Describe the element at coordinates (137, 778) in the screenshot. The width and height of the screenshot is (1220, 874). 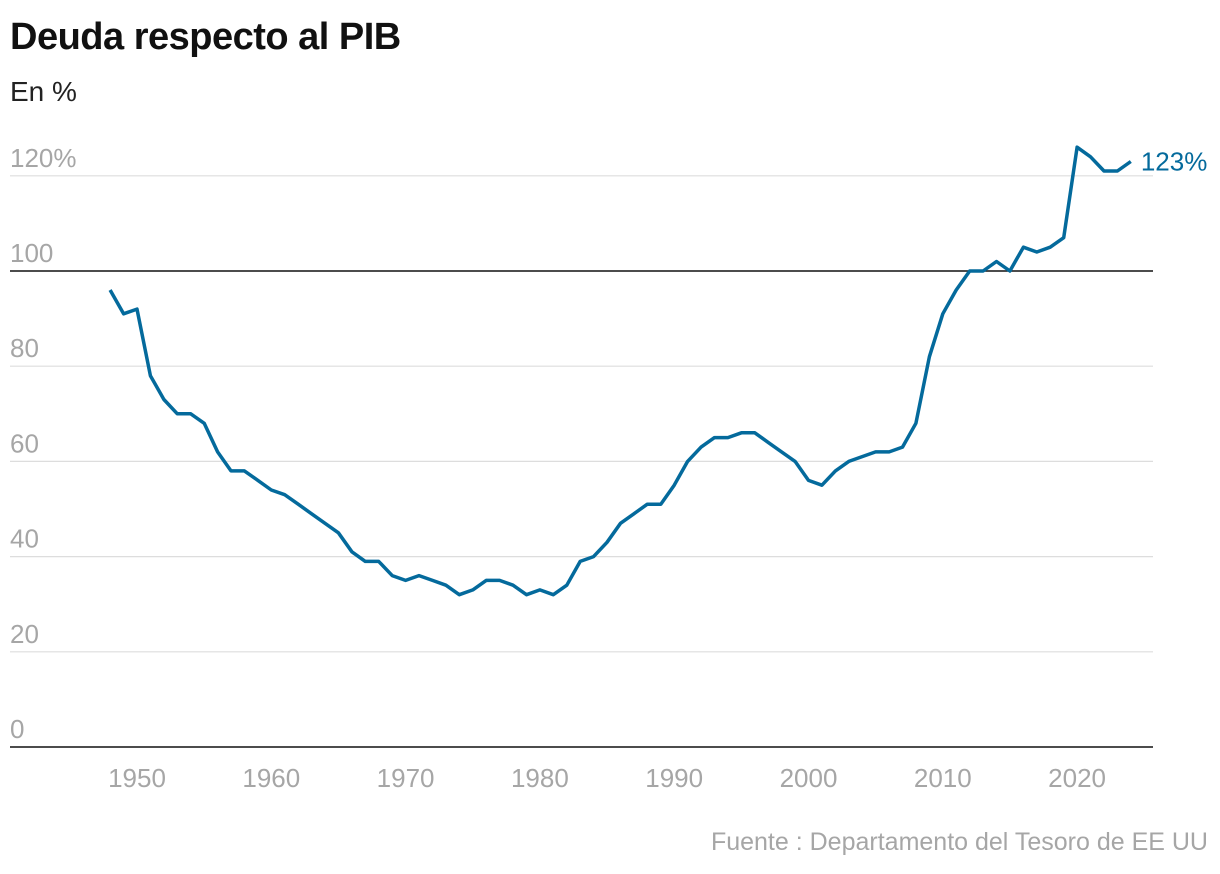
I see `x-tick-label: 1950` at that location.